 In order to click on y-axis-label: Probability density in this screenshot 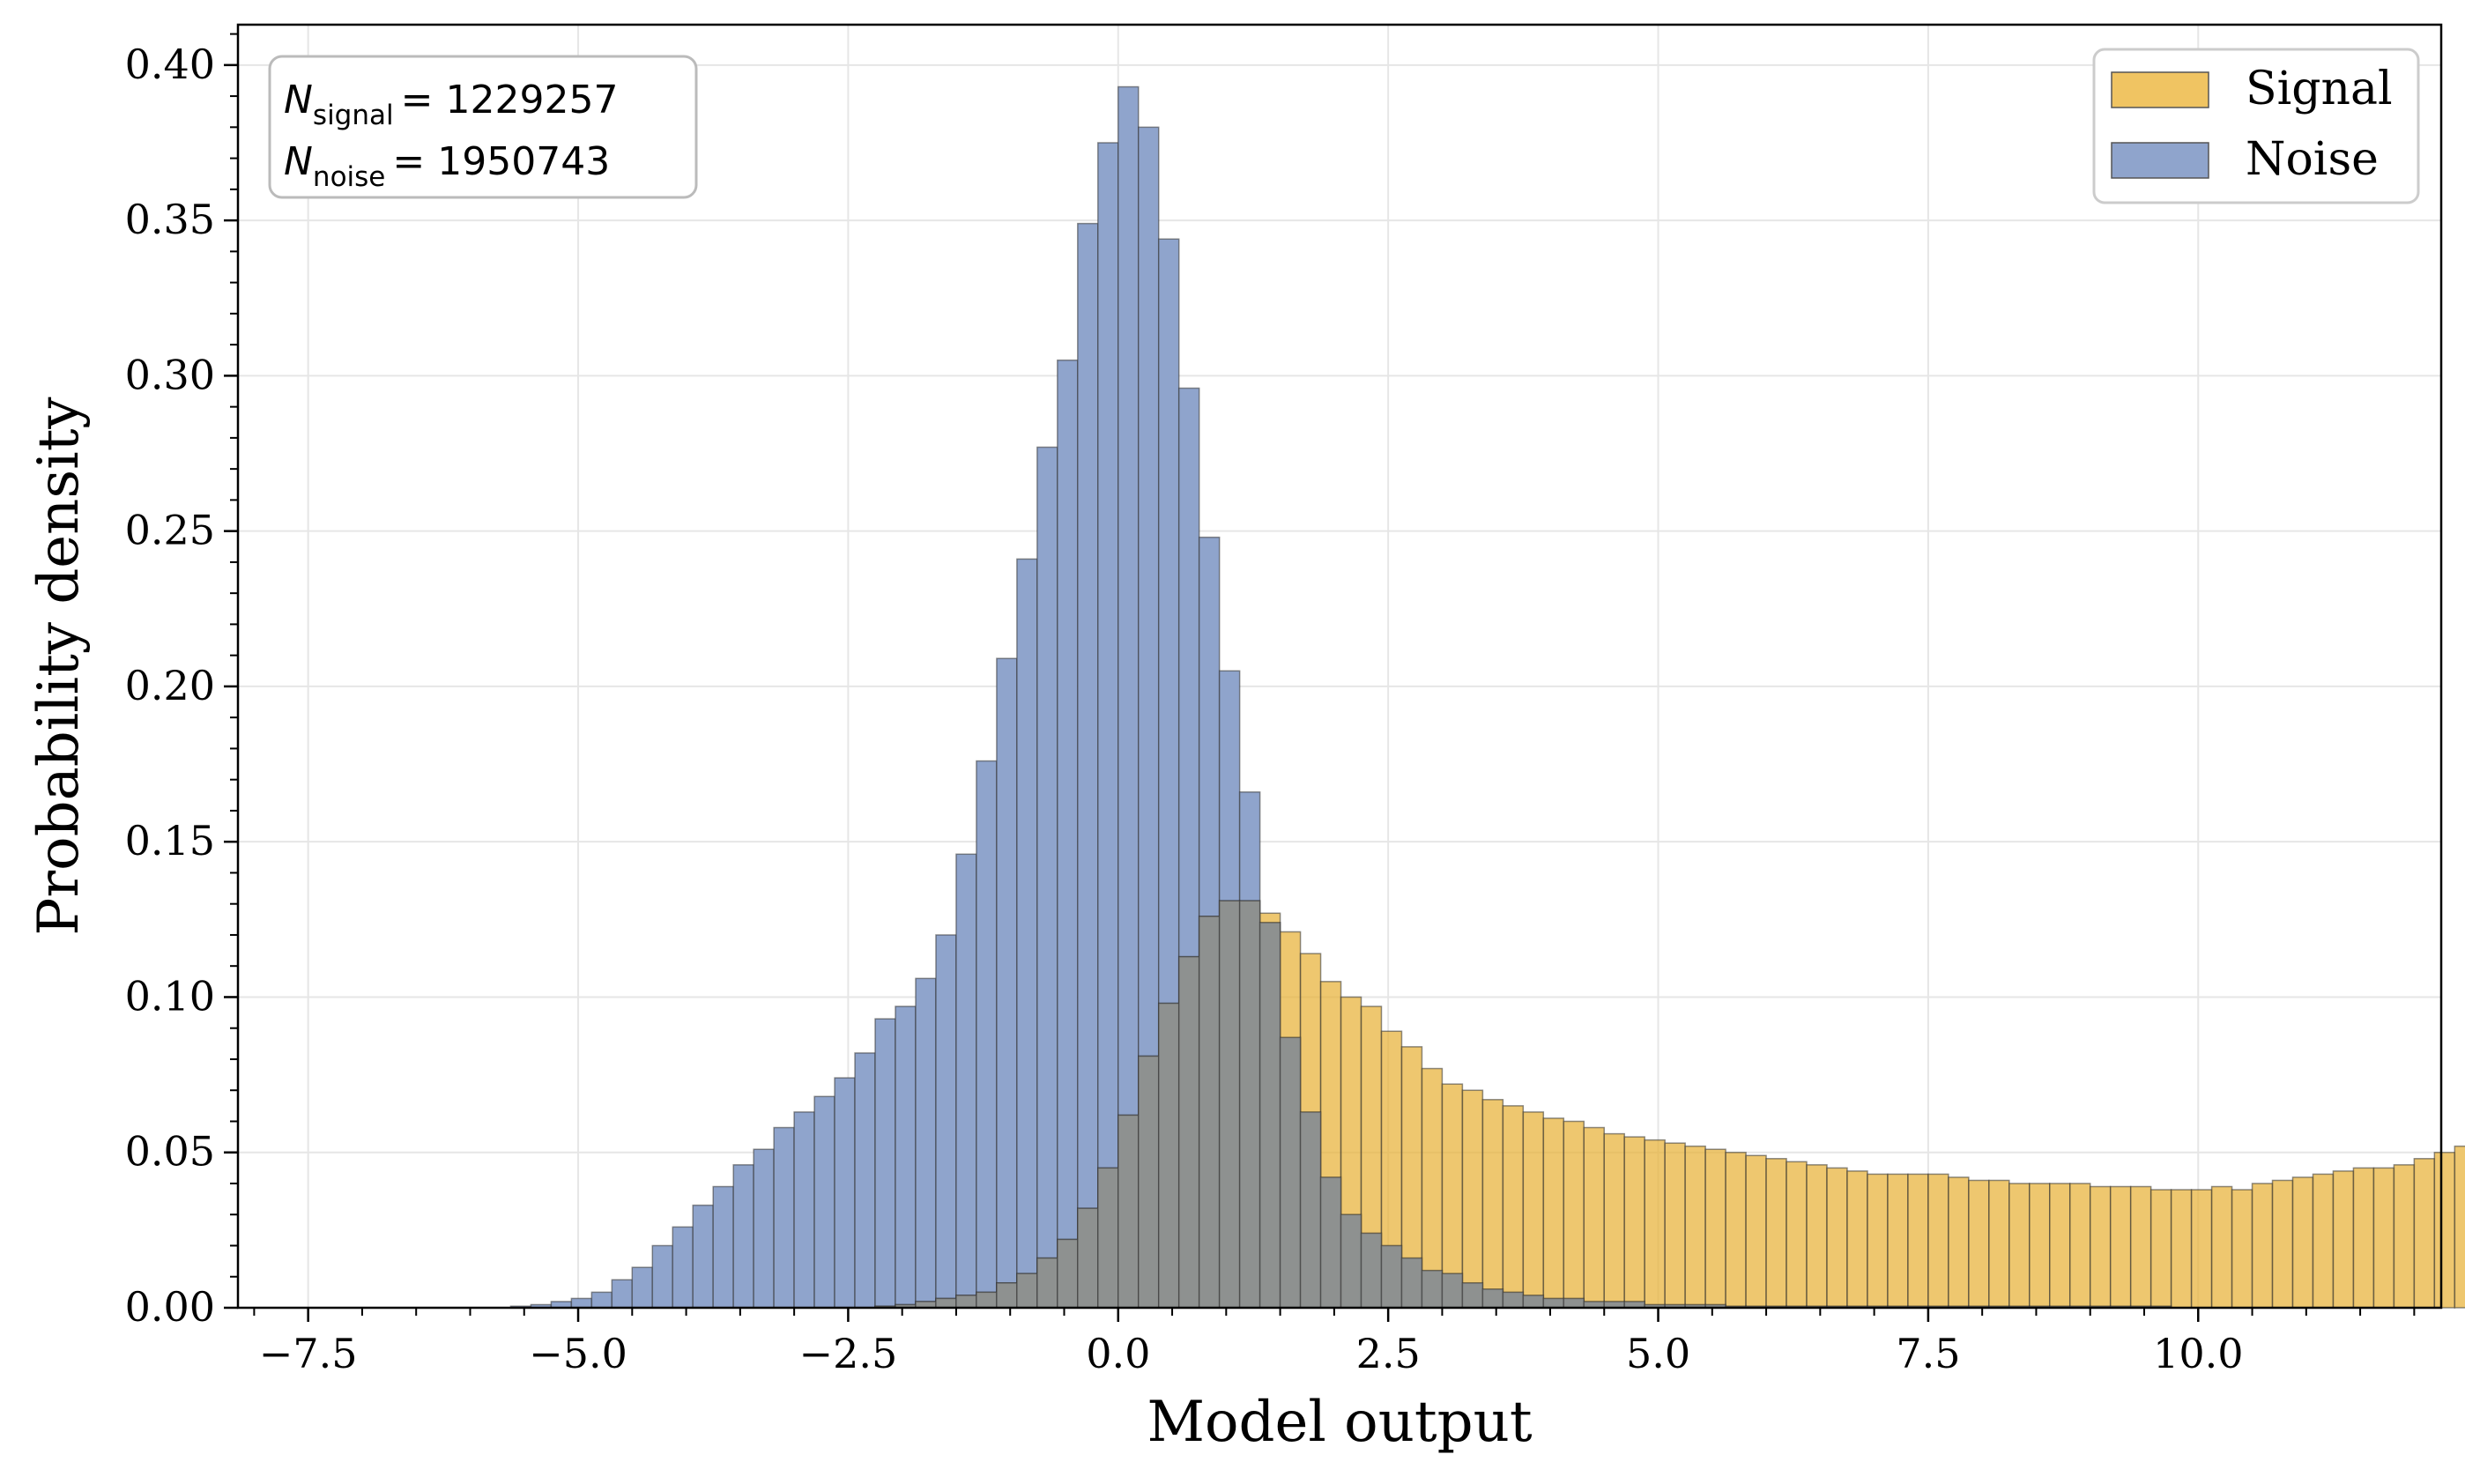, I will do `click(59, 666)`.